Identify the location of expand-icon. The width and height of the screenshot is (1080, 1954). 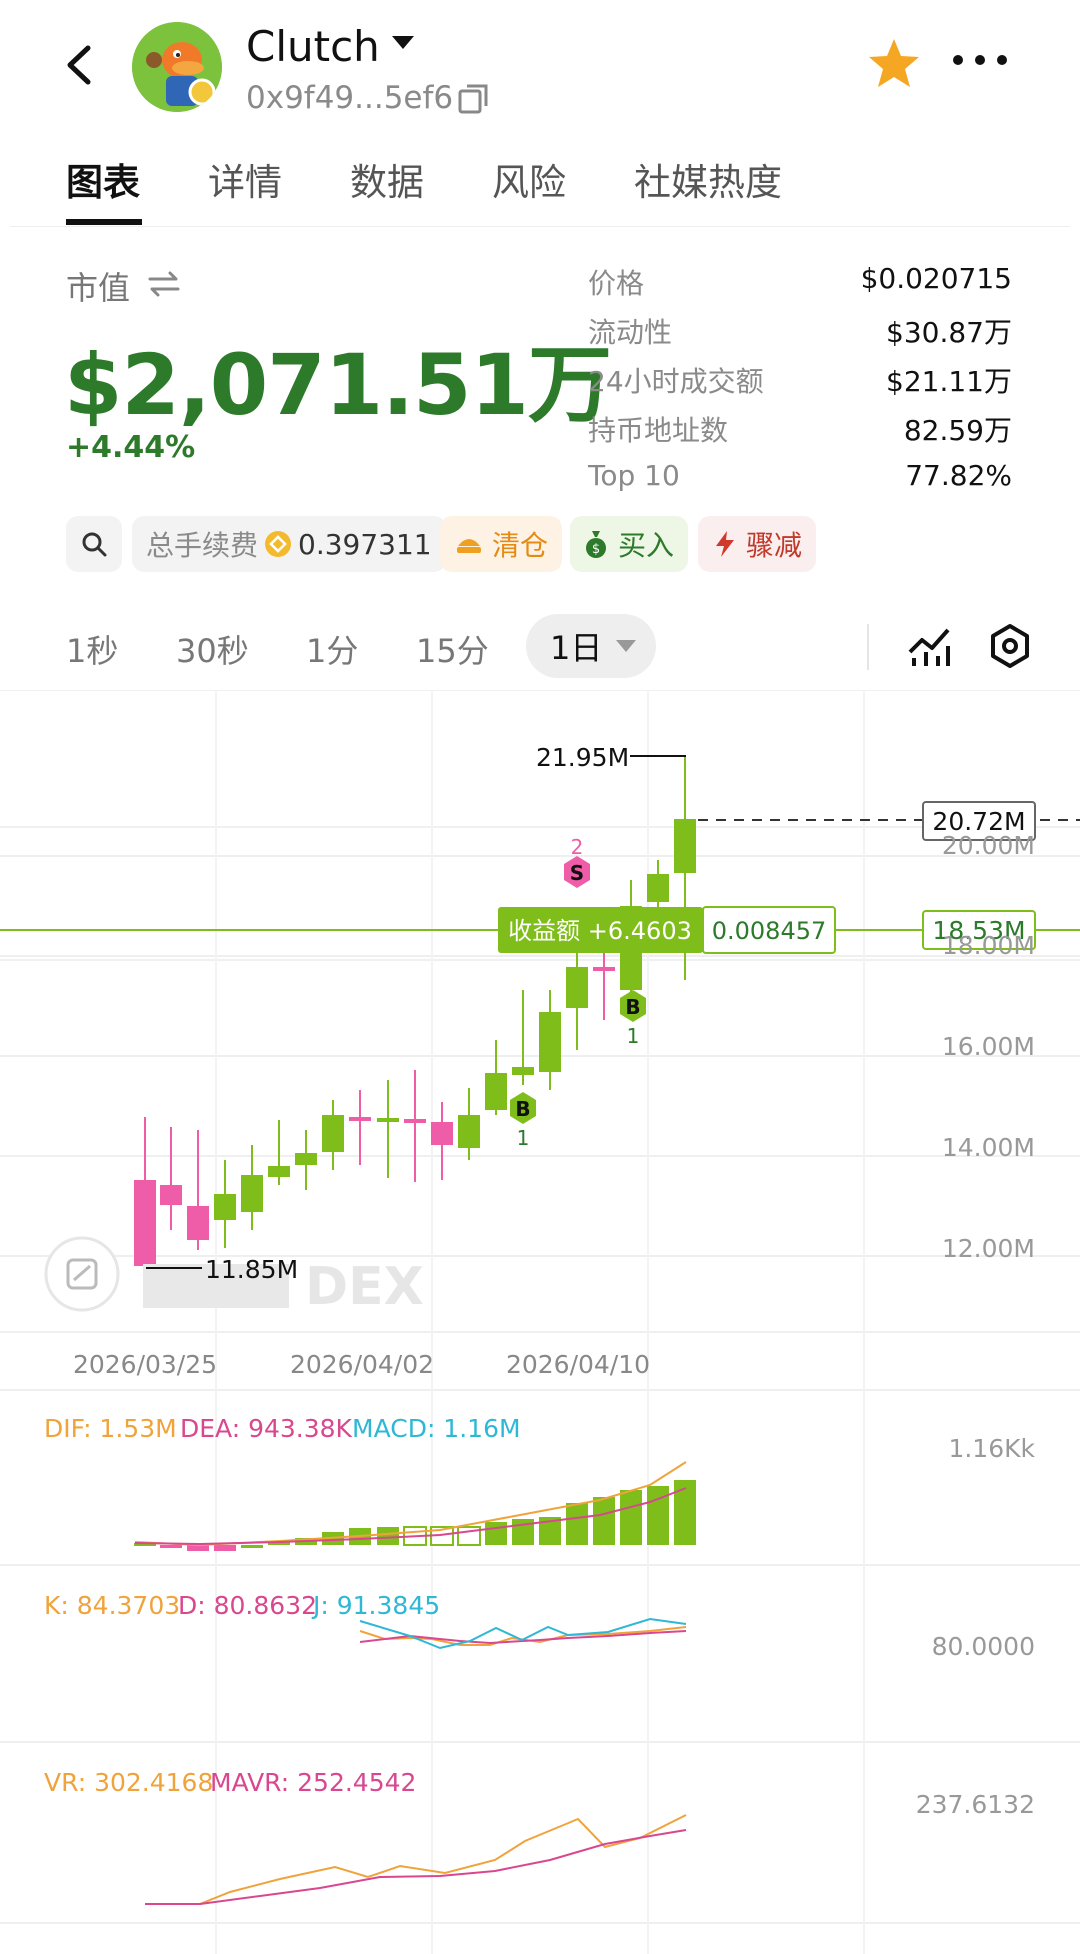
(82, 1274).